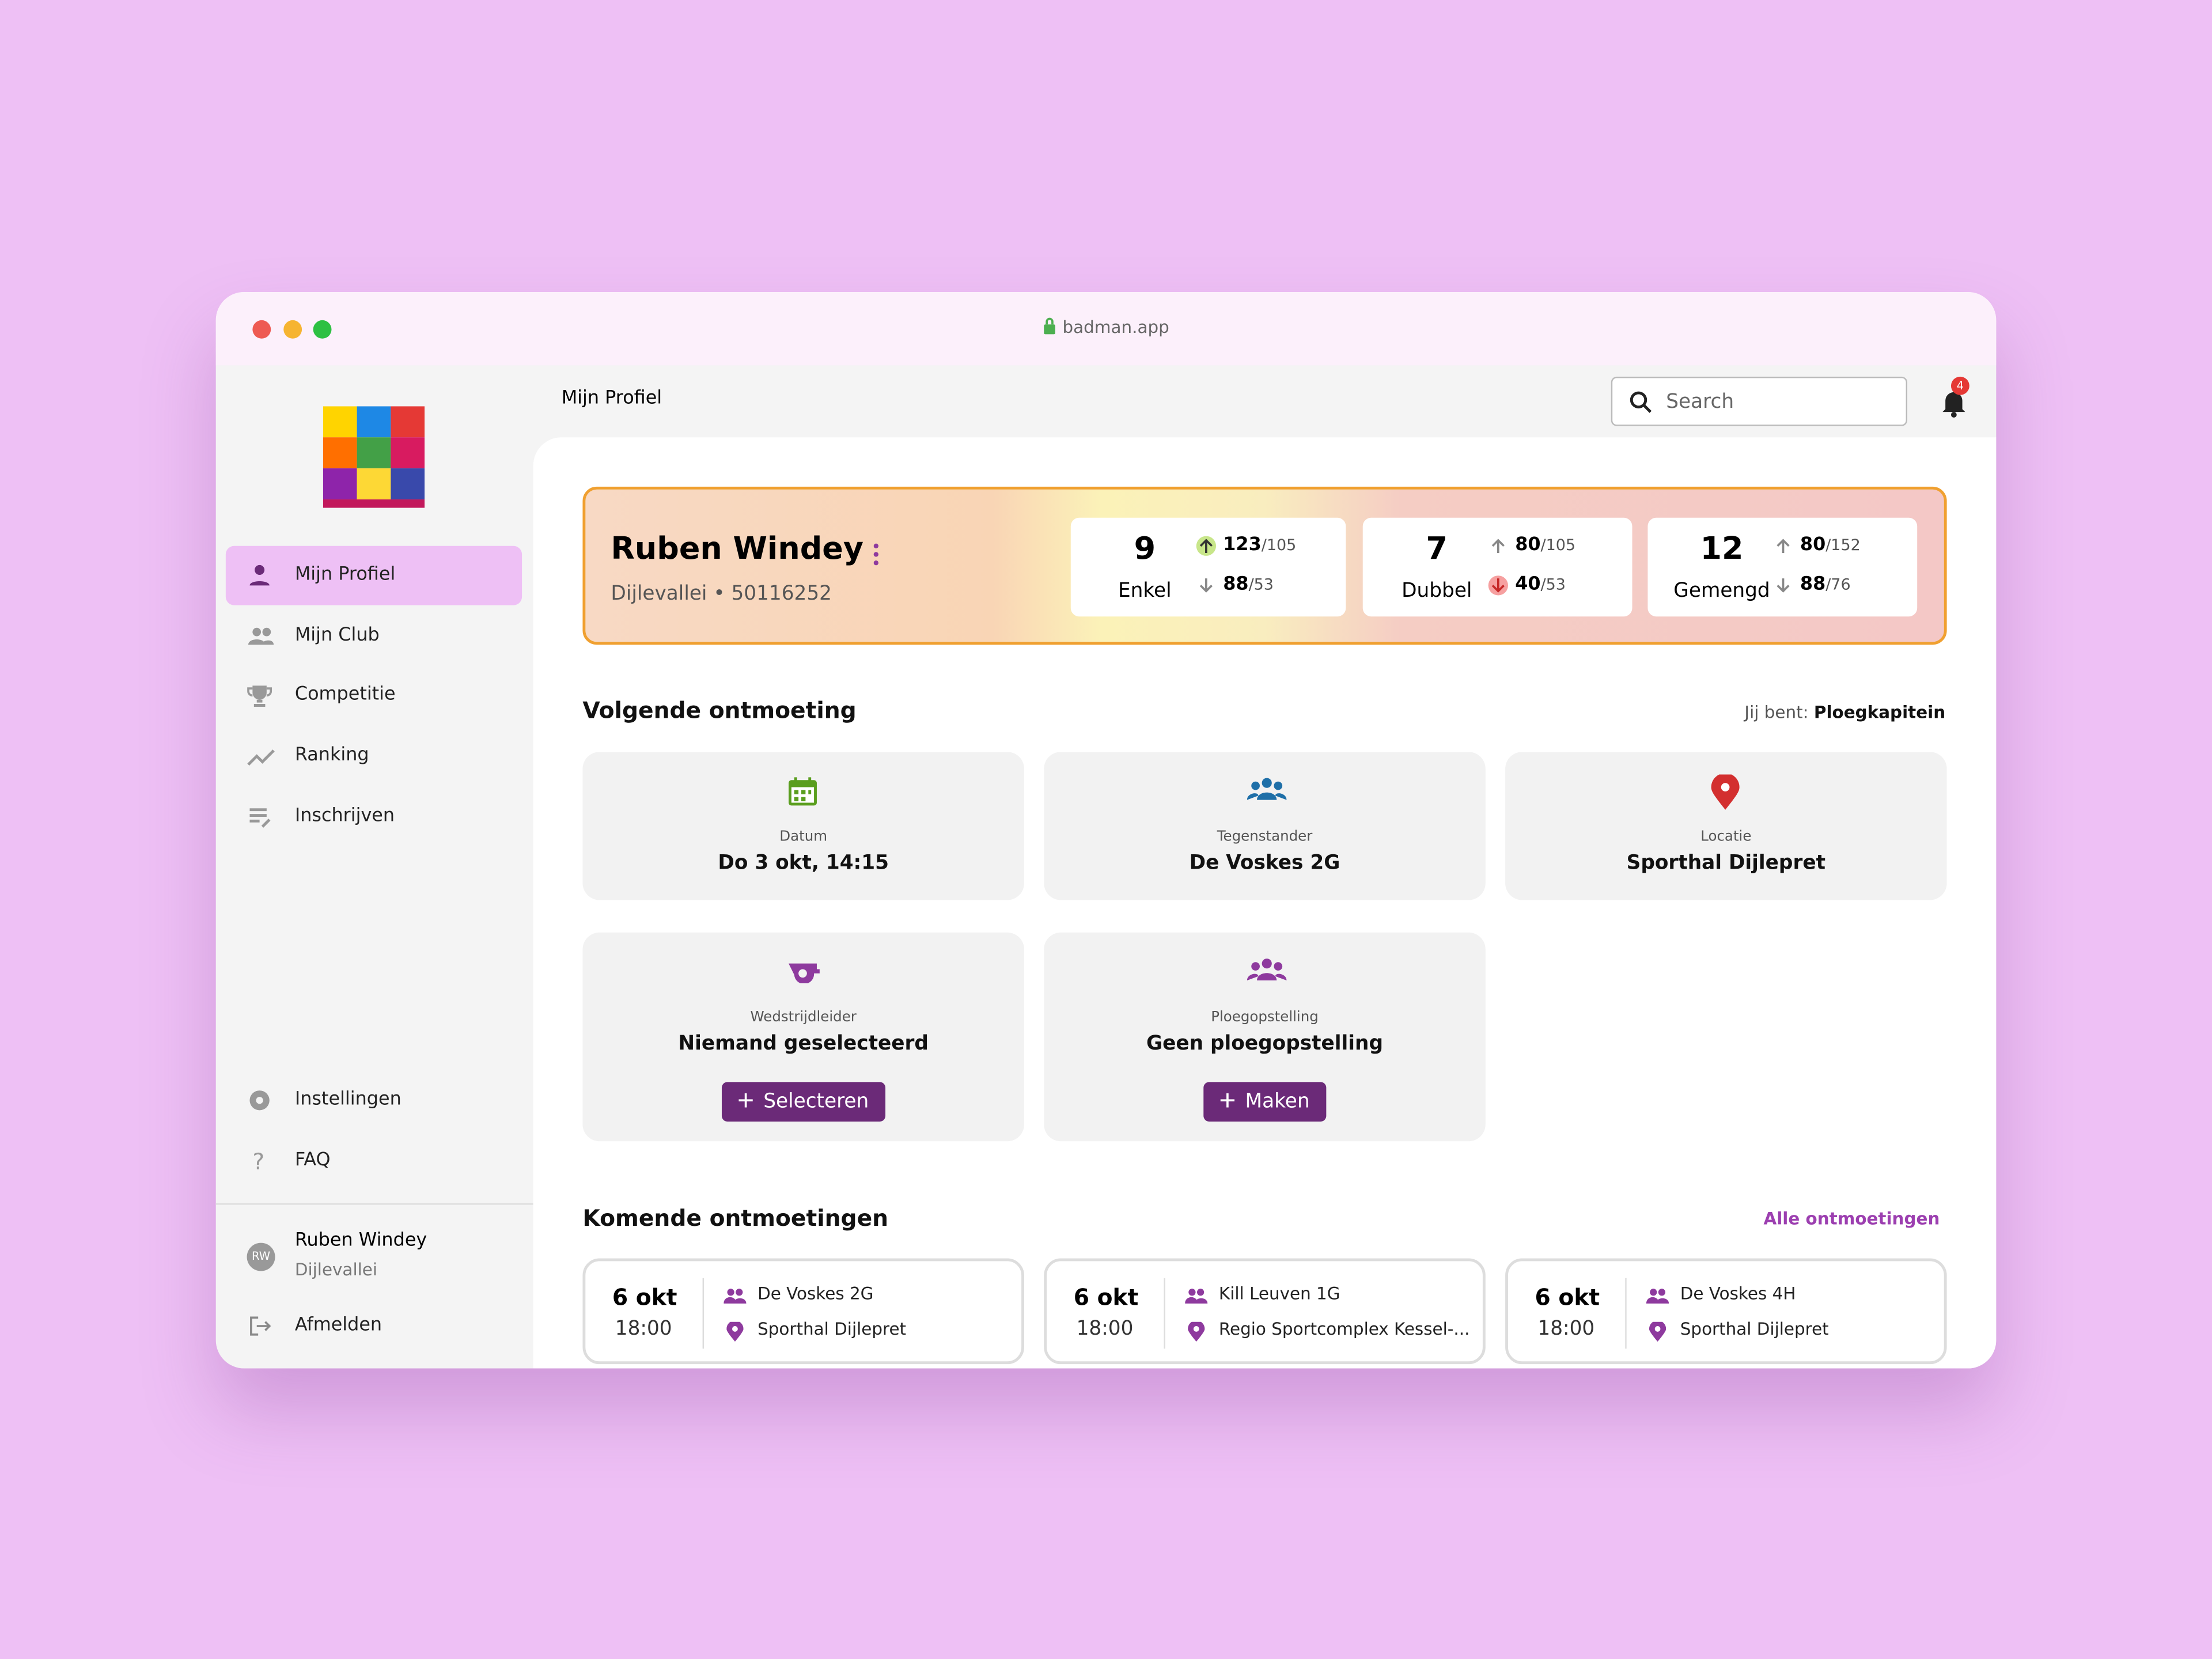 The width and height of the screenshot is (2212, 1659). What do you see at coordinates (344, 816) in the screenshot?
I see `nav-label: Inschrijven` at bounding box center [344, 816].